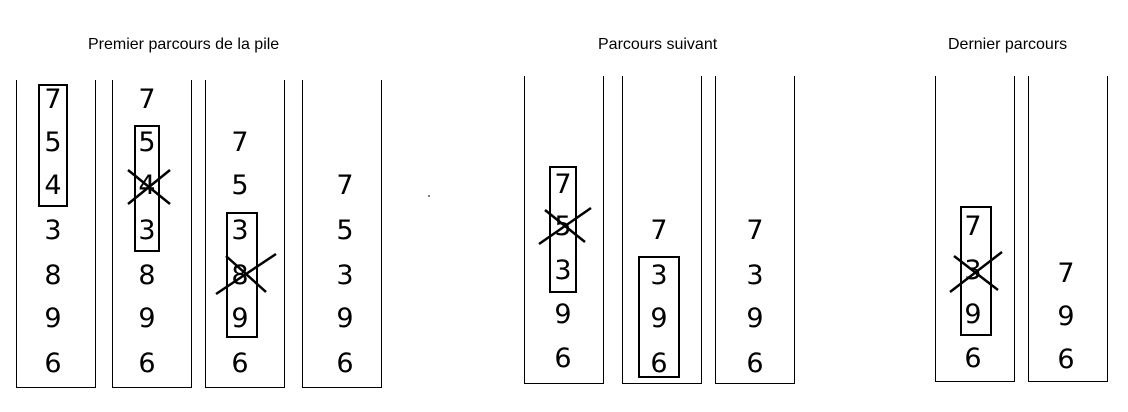 This screenshot has width=1128, height=412. Describe the element at coordinates (658, 44) in the screenshot. I see `group-title-parcours-suivant: Parcours suivant` at that location.